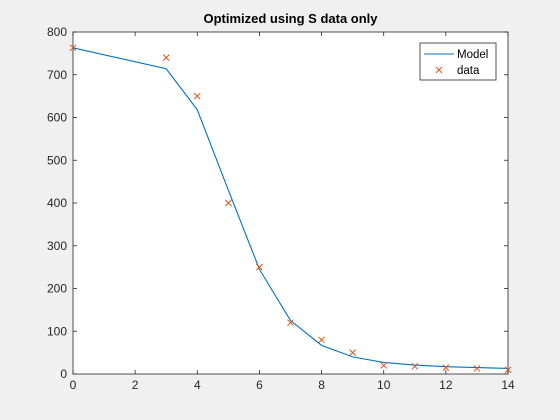 The height and width of the screenshot is (420, 560). Describe the element at coordinates (508, 385) in the screenshot. I see `x-tick-label: 14` at that location.